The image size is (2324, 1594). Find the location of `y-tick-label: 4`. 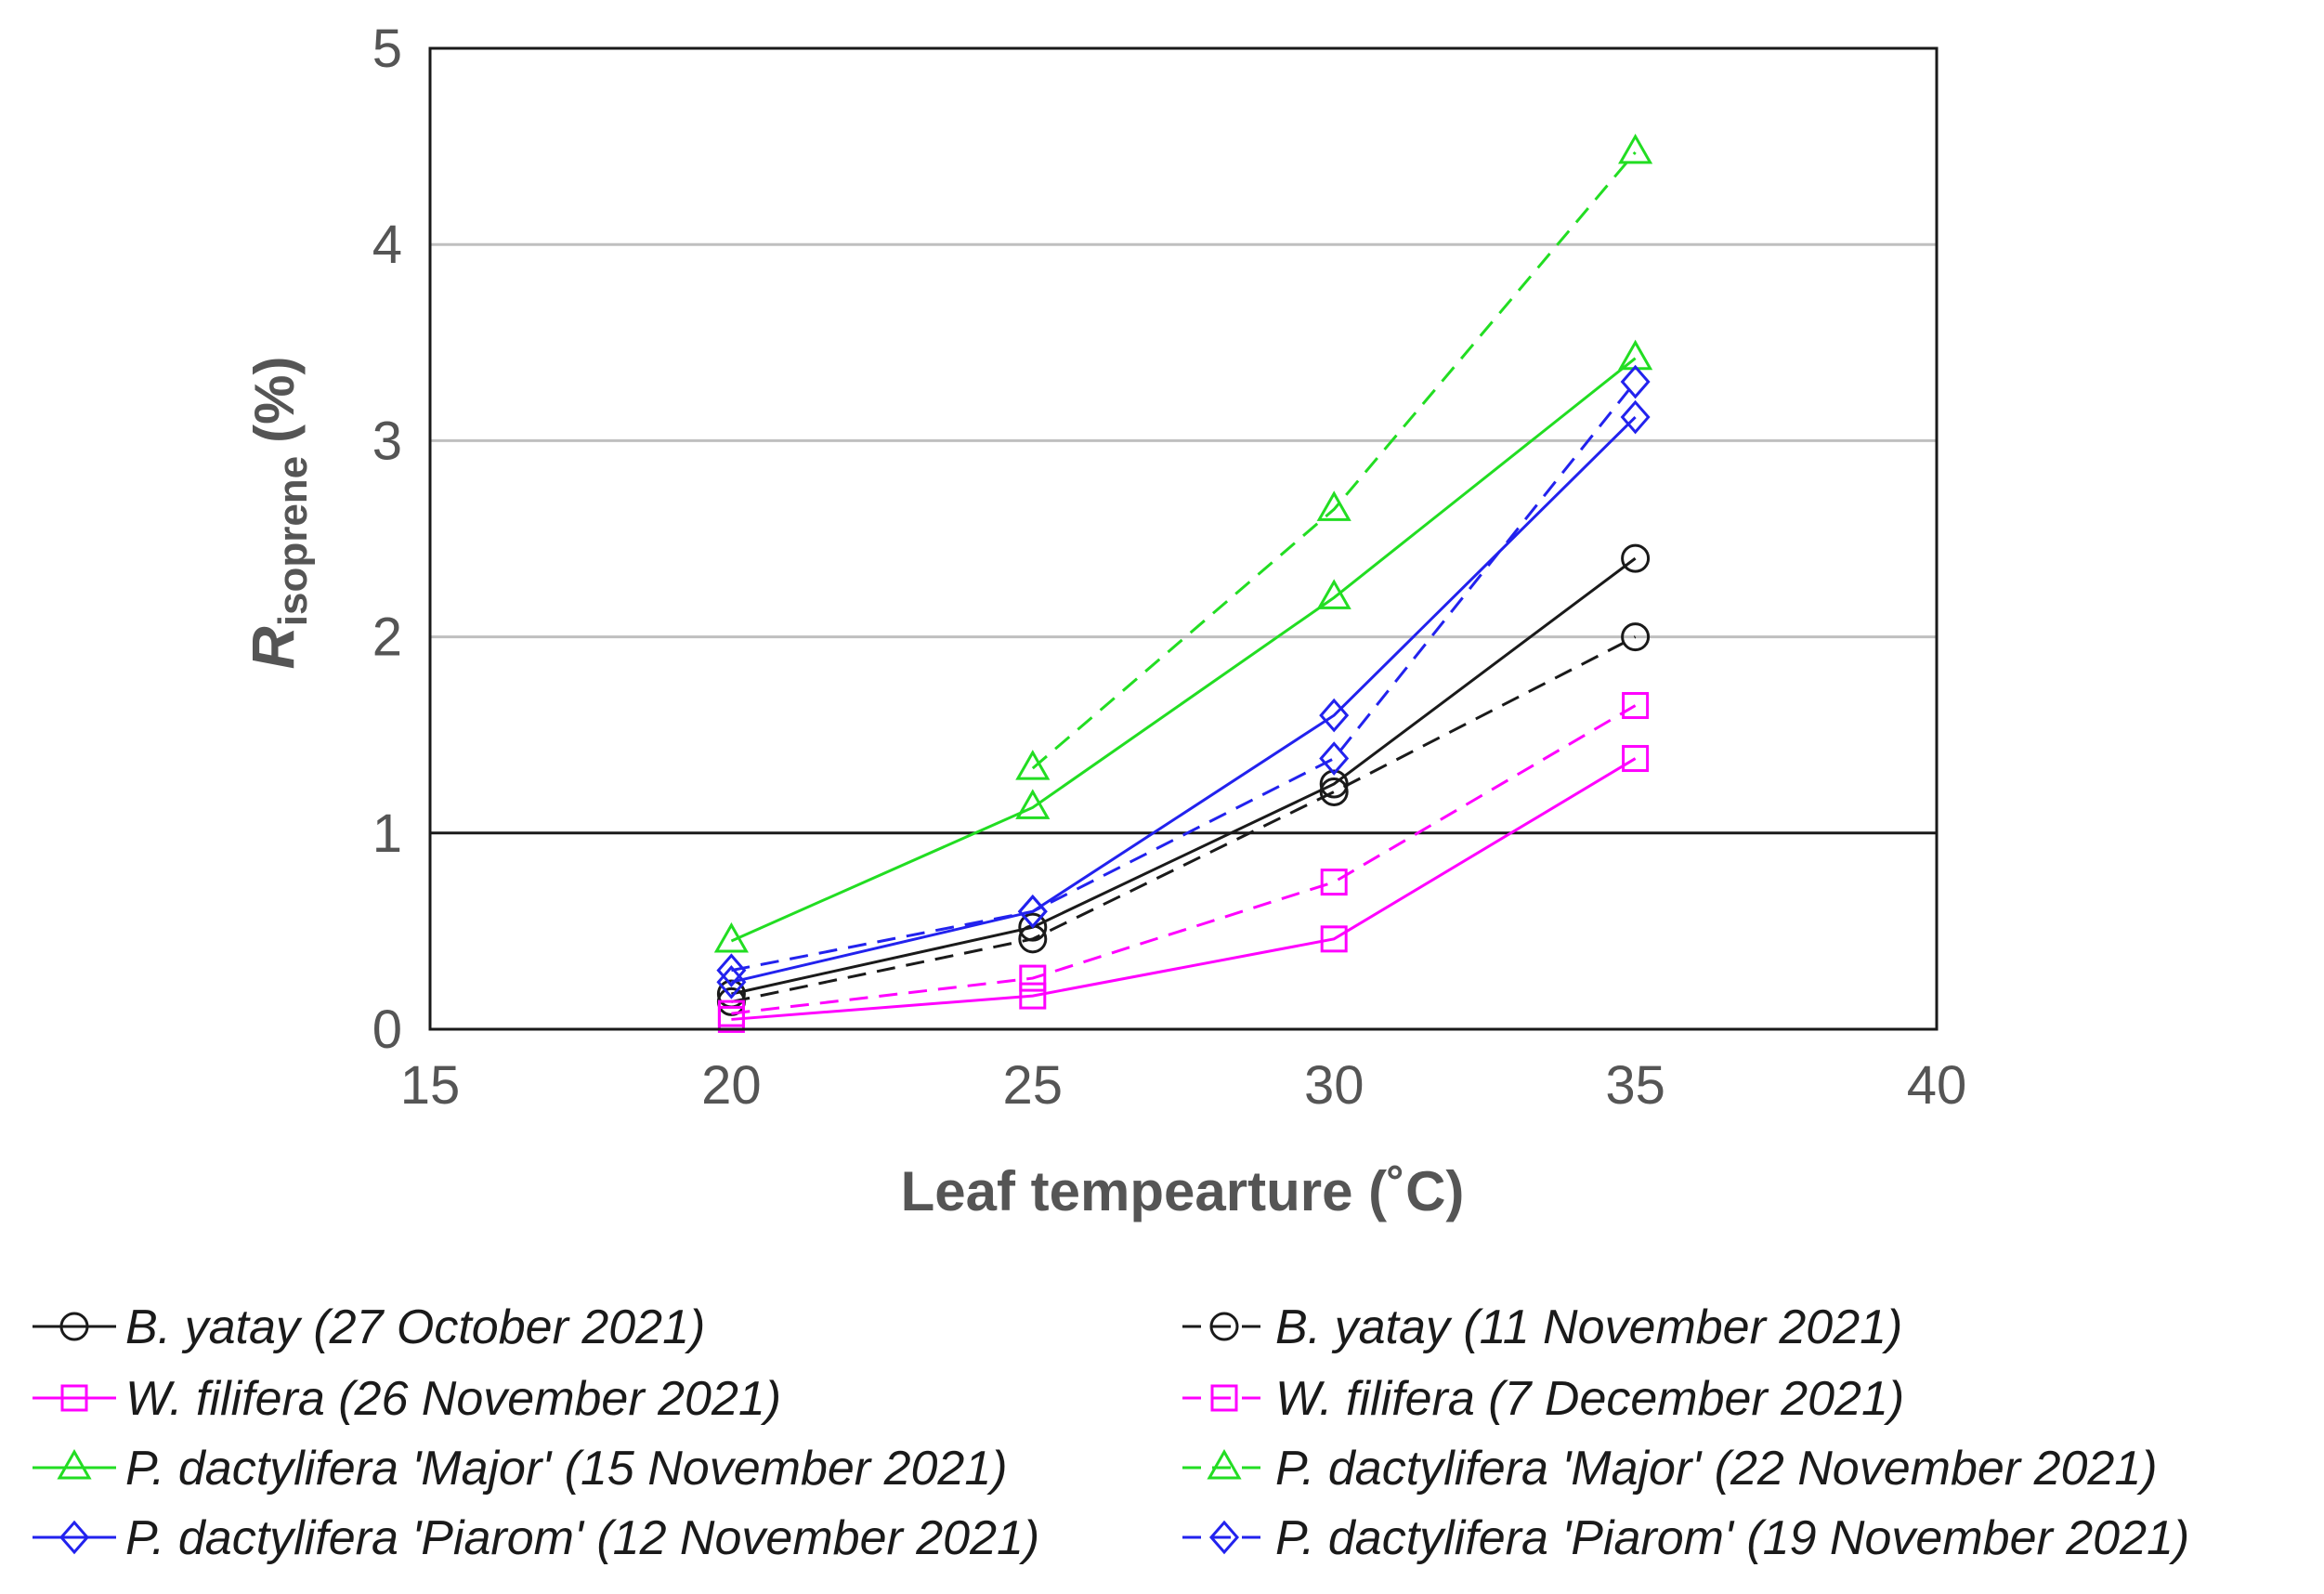

y-tick-label: 4 is located at coordinates (387, 245).